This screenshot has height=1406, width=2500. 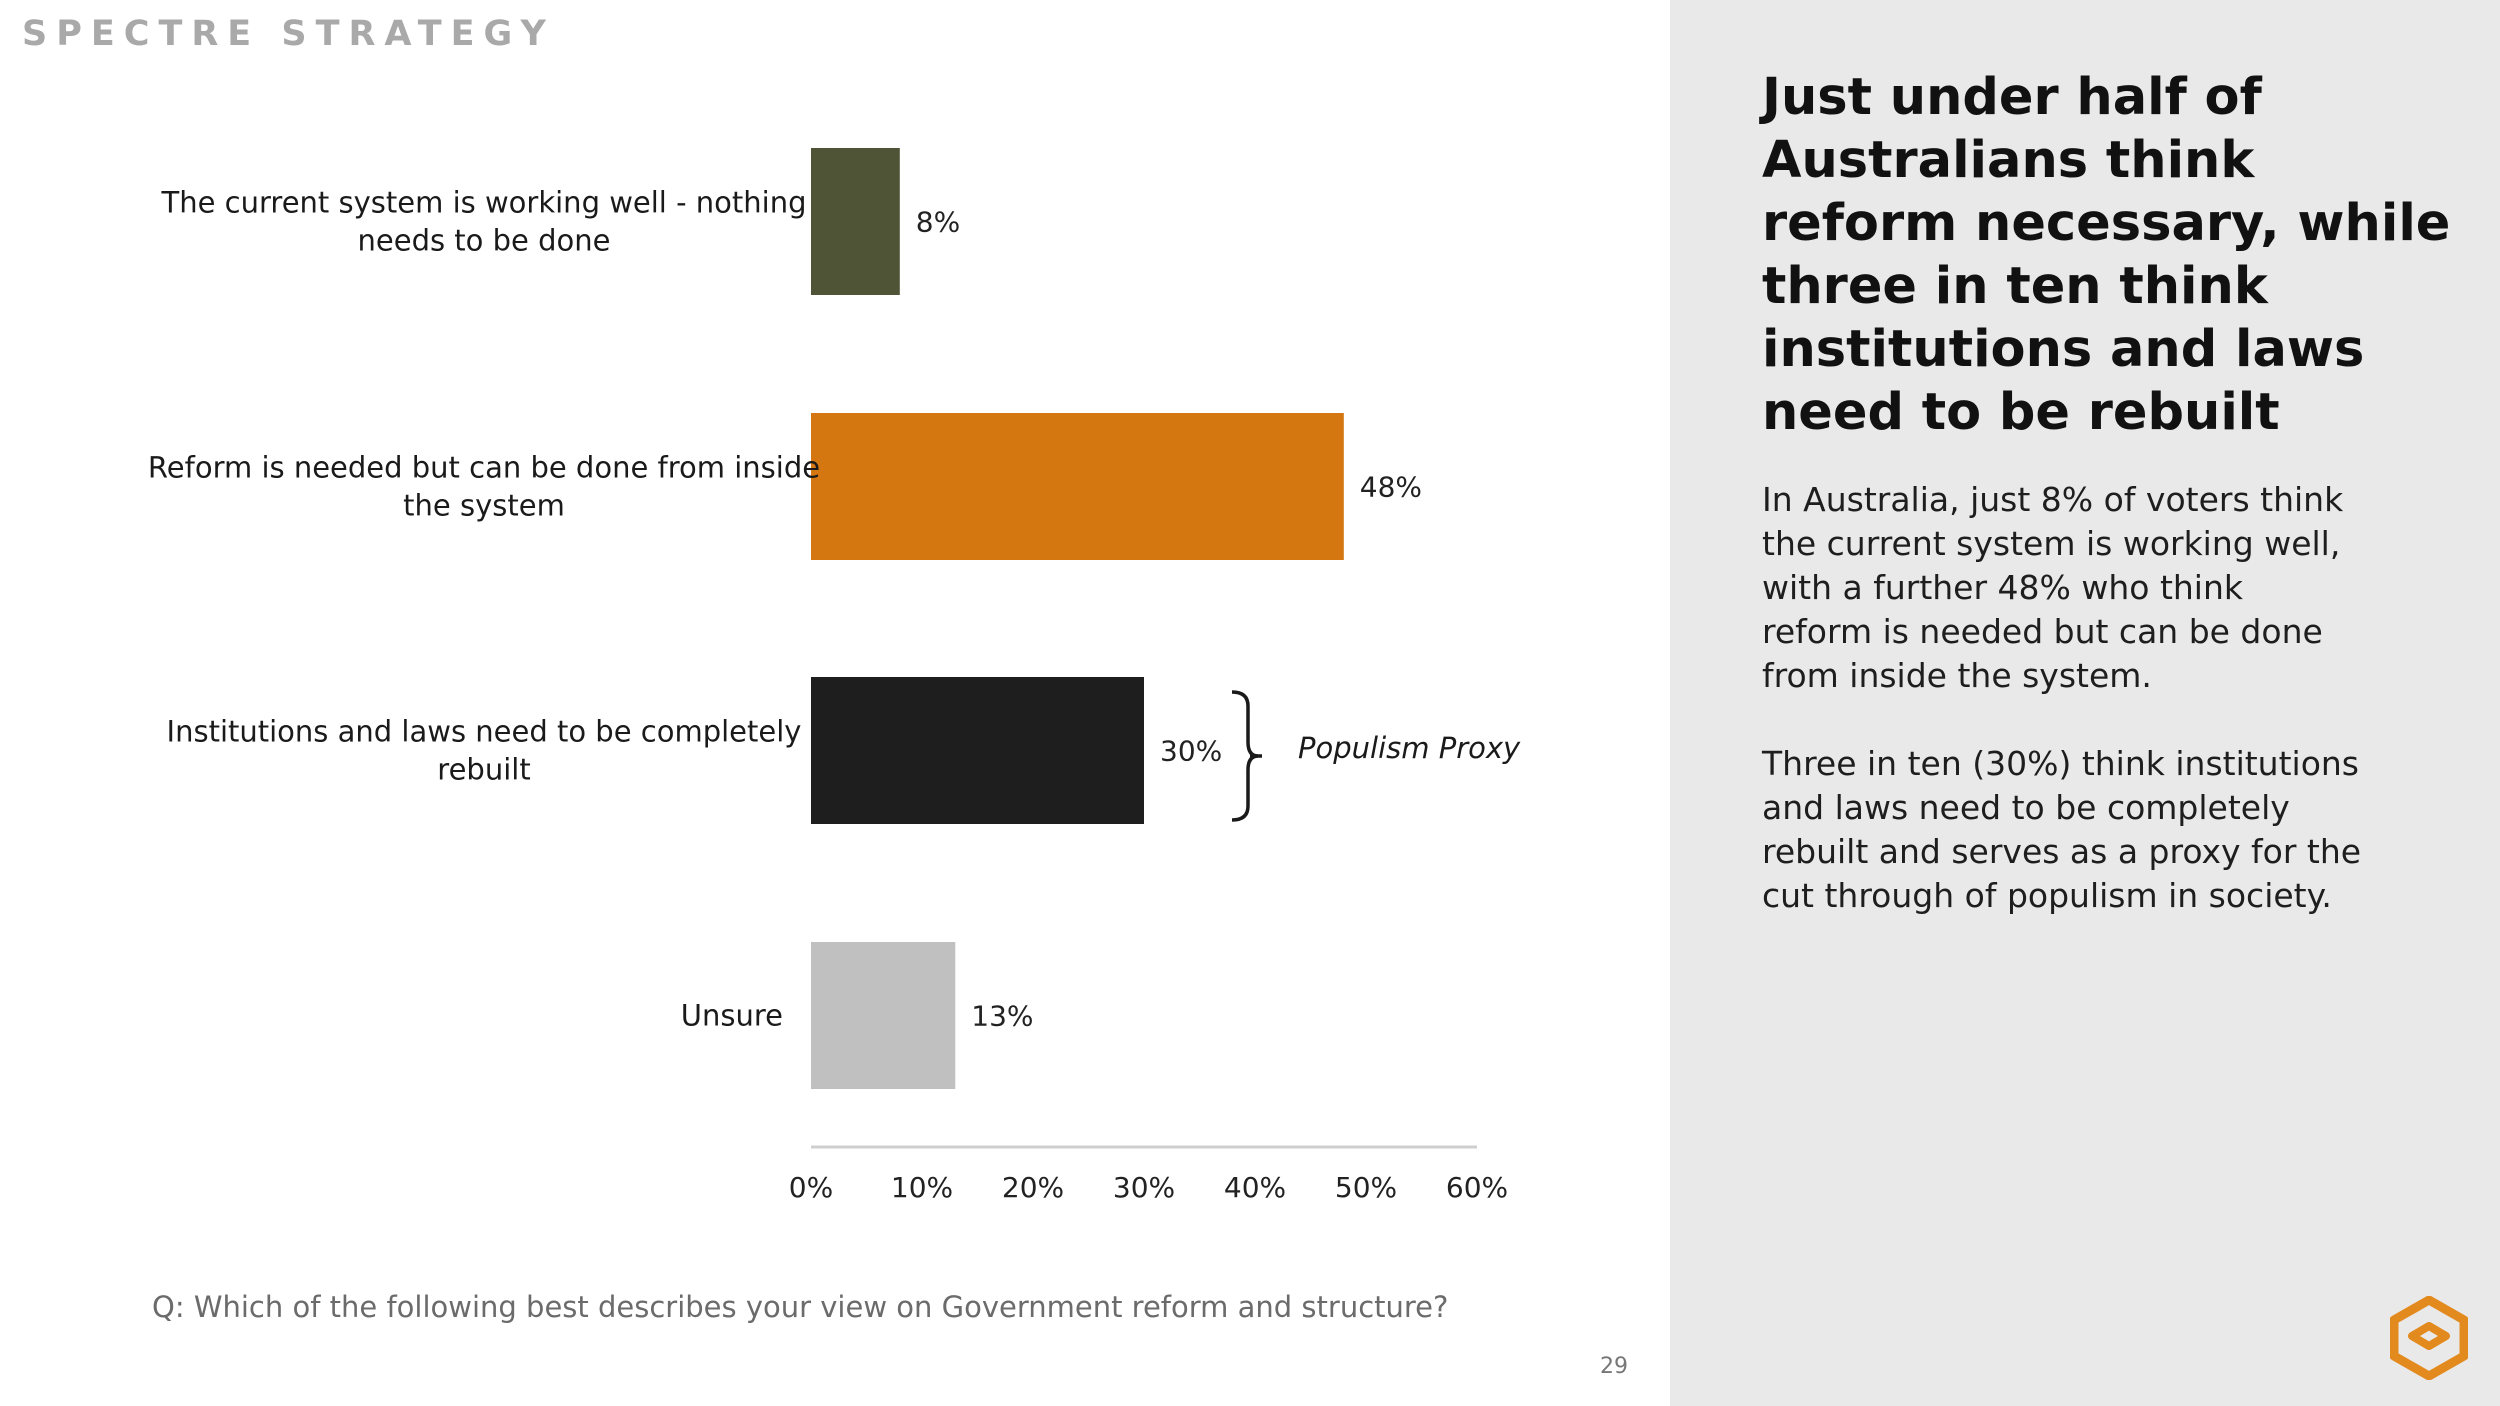 What do you see at coordinates (1409, 748) in the screenshot?
I see `annotation-populism-proxy: Populism Proxy` at bounding box center [1409, 748].